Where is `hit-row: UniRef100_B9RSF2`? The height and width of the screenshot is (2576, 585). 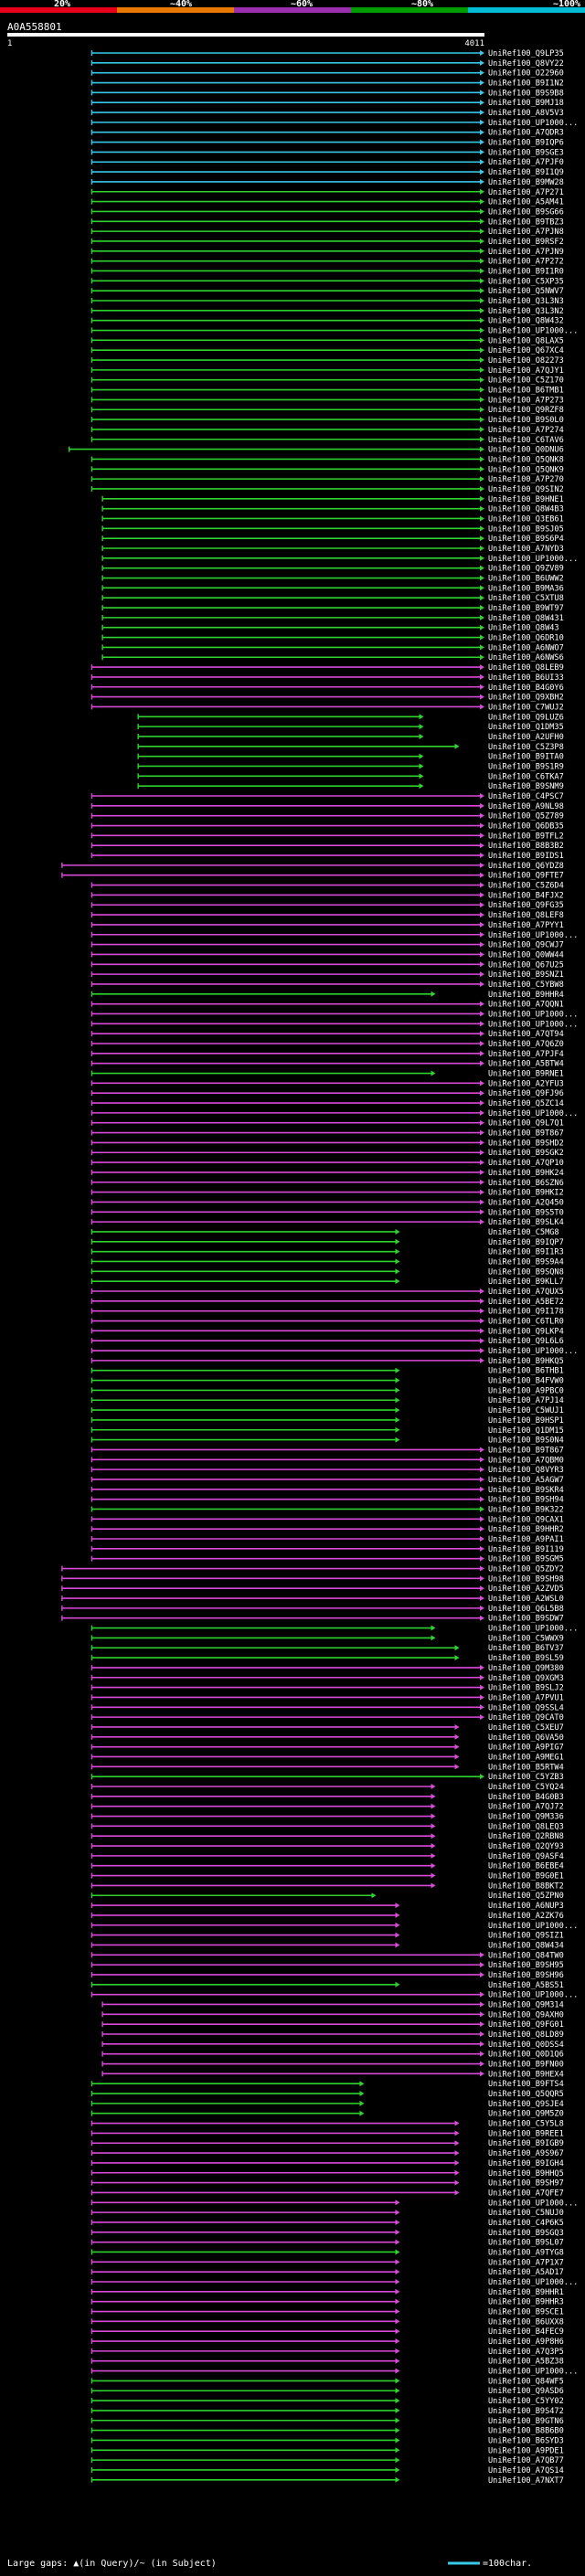
hit-row: UniRef100_B9RSF2 is located at coordinates (327, 242).